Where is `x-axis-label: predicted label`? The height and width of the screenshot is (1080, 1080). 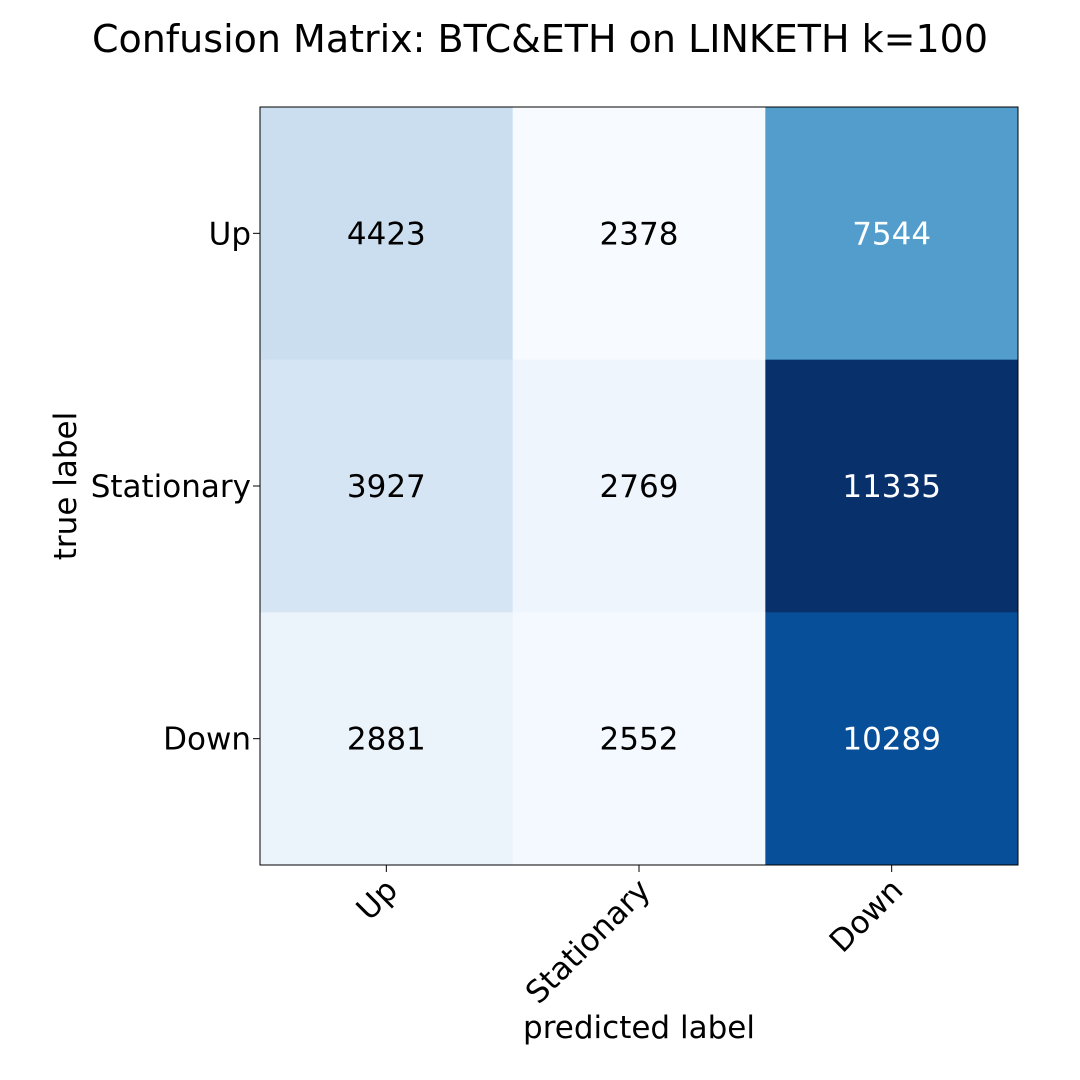
x-axis-label: predicted label is located at coordinates (639, 1028).